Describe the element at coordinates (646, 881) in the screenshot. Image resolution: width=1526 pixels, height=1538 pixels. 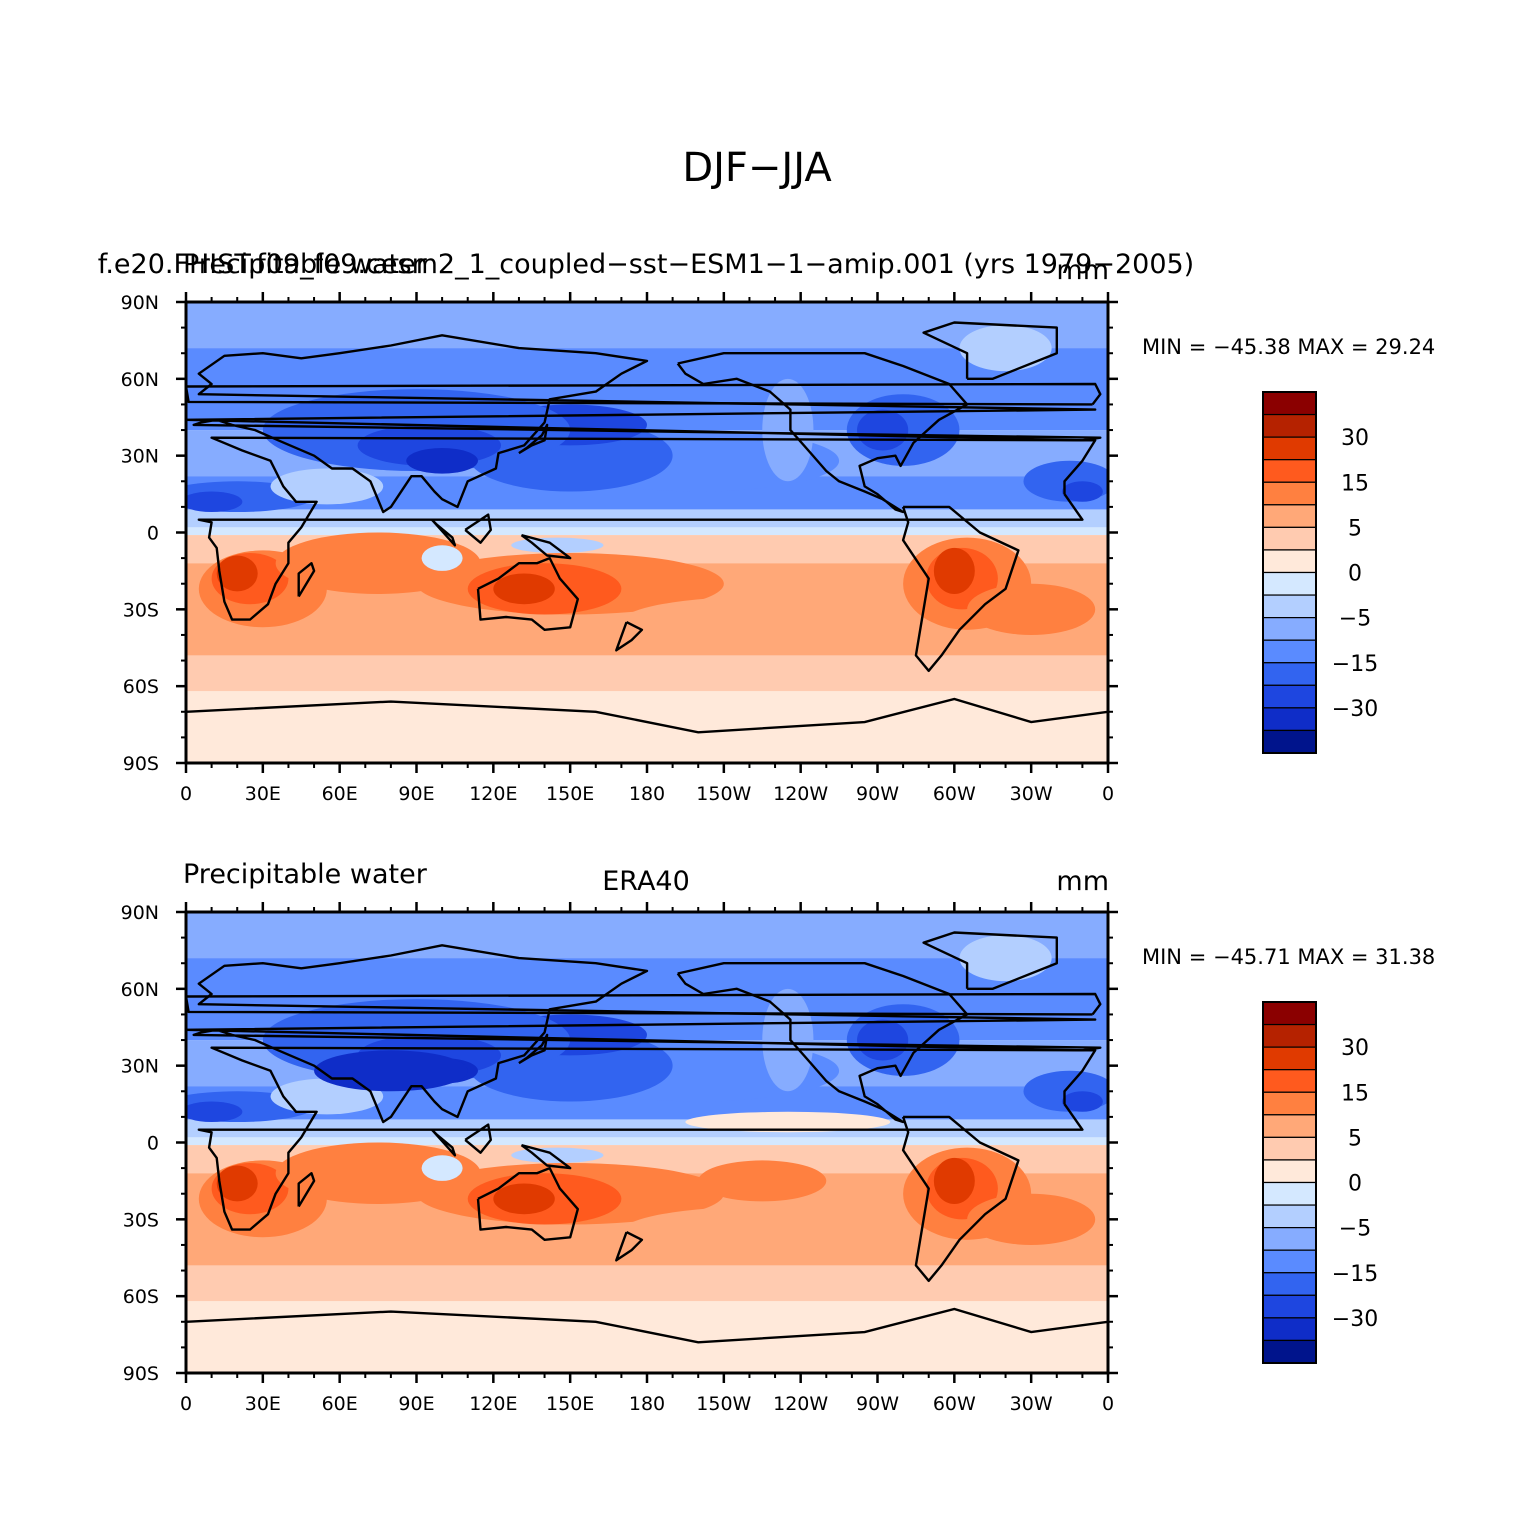
I see `panel-center-title: ERA40` at that location.